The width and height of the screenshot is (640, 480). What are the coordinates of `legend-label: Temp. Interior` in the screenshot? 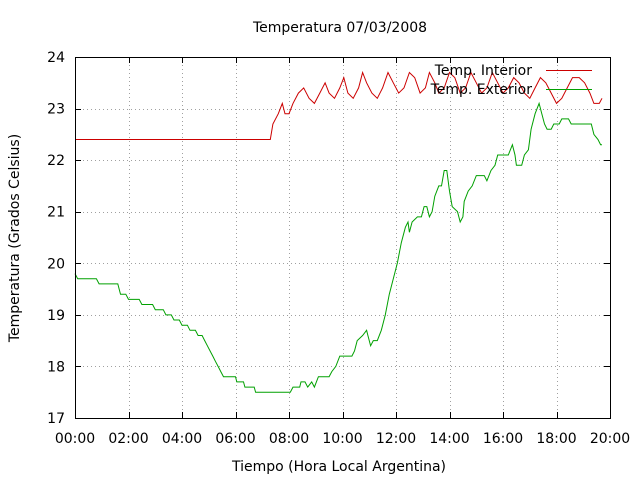 It's located at (483, 71).